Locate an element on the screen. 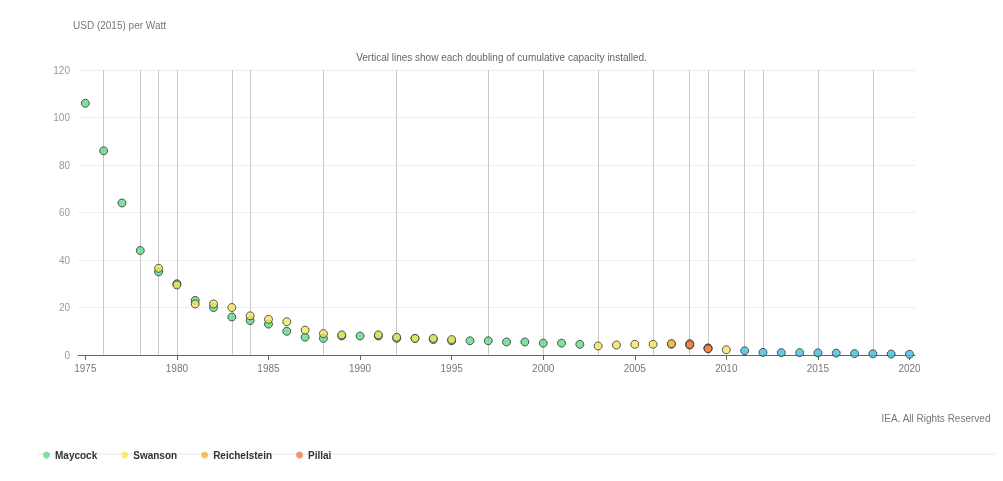  legend-label: Swanson is located at coordinates (155, 455).